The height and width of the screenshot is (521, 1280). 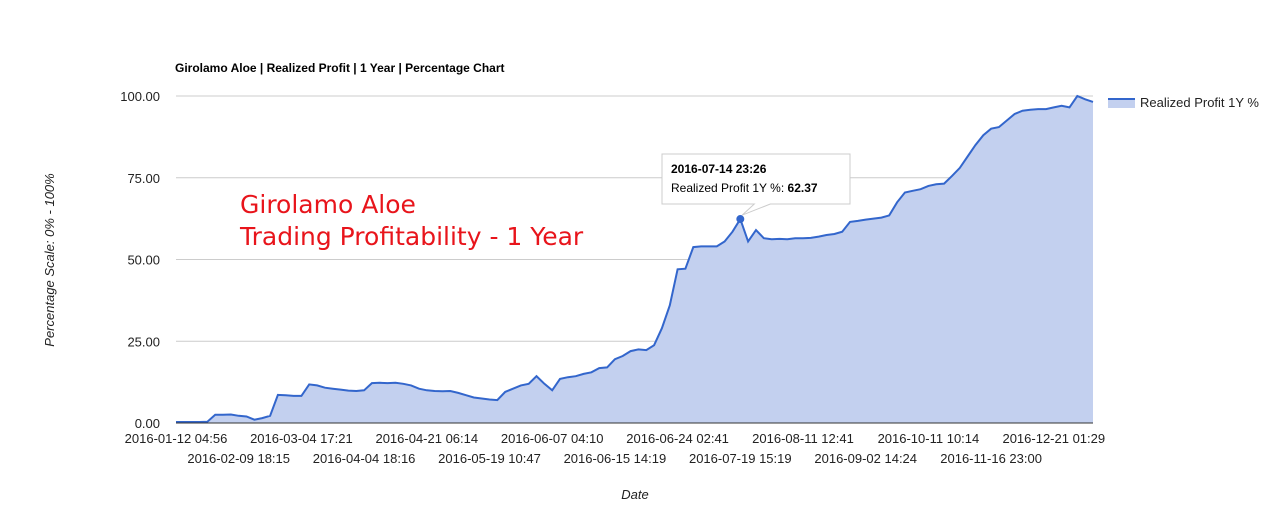 I want to click on tooltip-box, so click(x=756, y=184).